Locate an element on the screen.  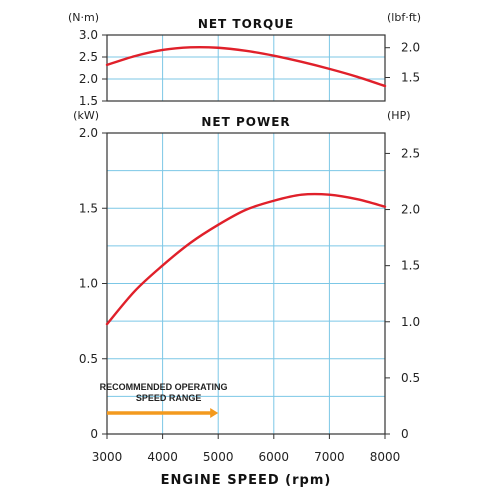
annotation-label: RECOMMENDED OPERATING is located at coordinates (164, 387).